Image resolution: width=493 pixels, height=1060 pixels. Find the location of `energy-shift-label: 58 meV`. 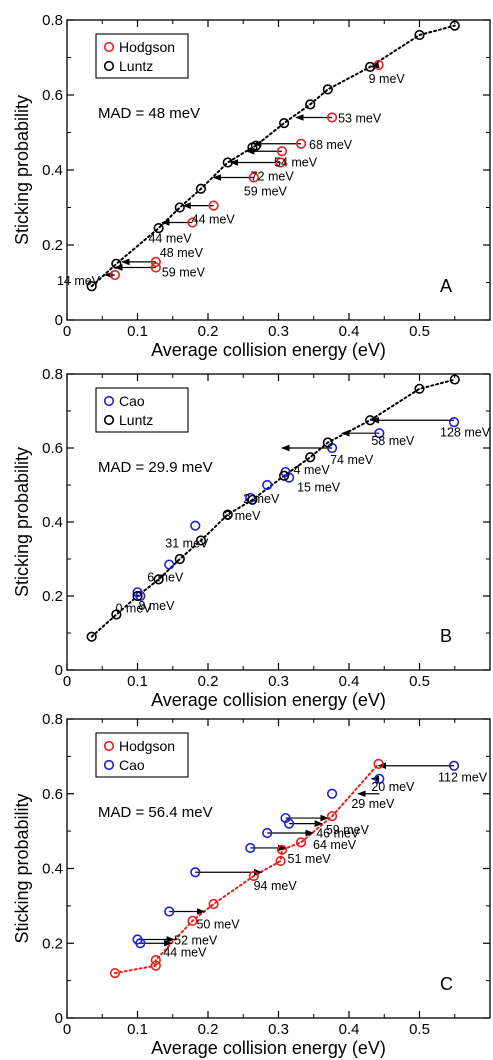

energy-shift-label: 58 meV is located at coordinates (393, 441).